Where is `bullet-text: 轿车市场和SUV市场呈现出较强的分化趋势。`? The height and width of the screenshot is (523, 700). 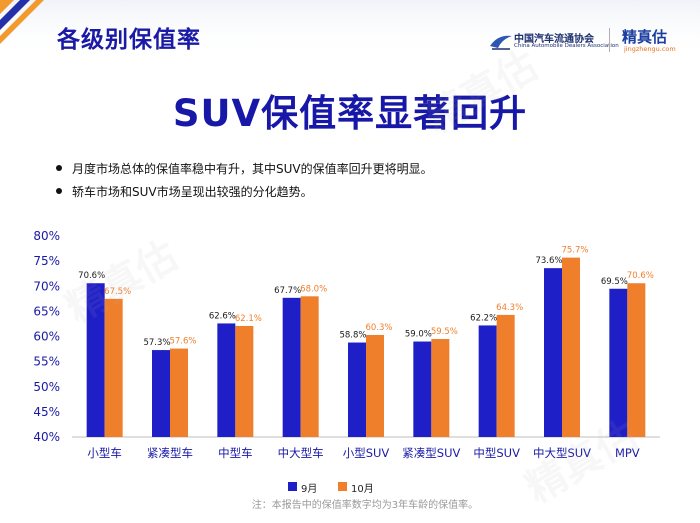
bullet-text: 轿车市场和SUV市场呈现出较强的分化趋势。 is located at coordinates (192, 192).